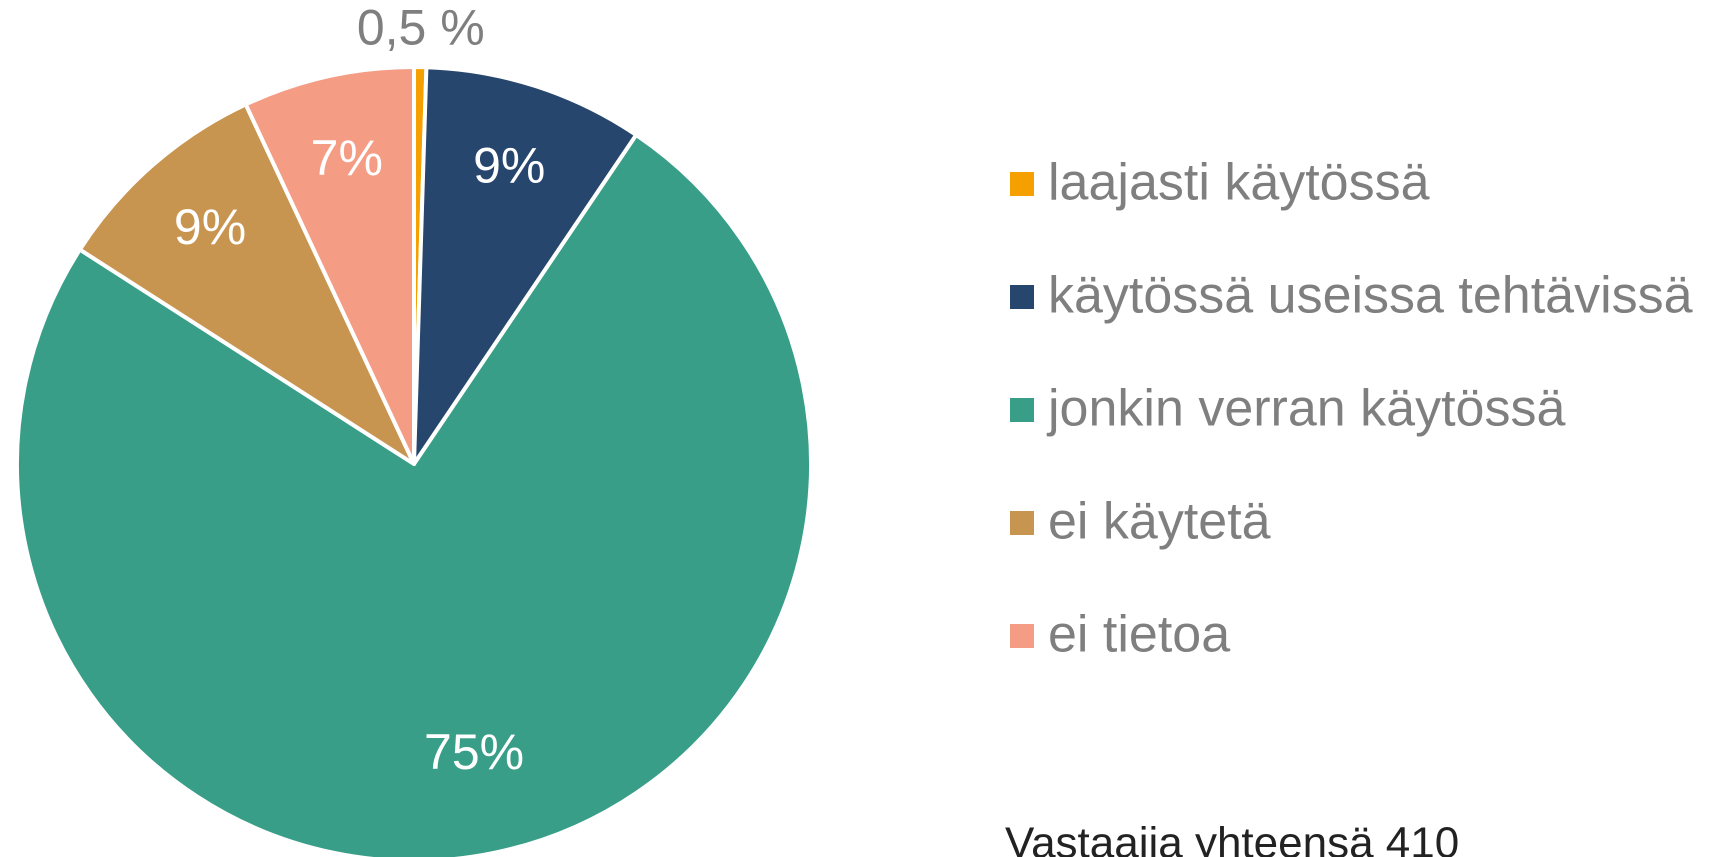 The height and width of the screenshot is (857, 1722). What do you see at coordinates (1305, 409) in the screenshot?
I see `legend-label: jonkin verran käytössä` at bounding box center [1305, 409].